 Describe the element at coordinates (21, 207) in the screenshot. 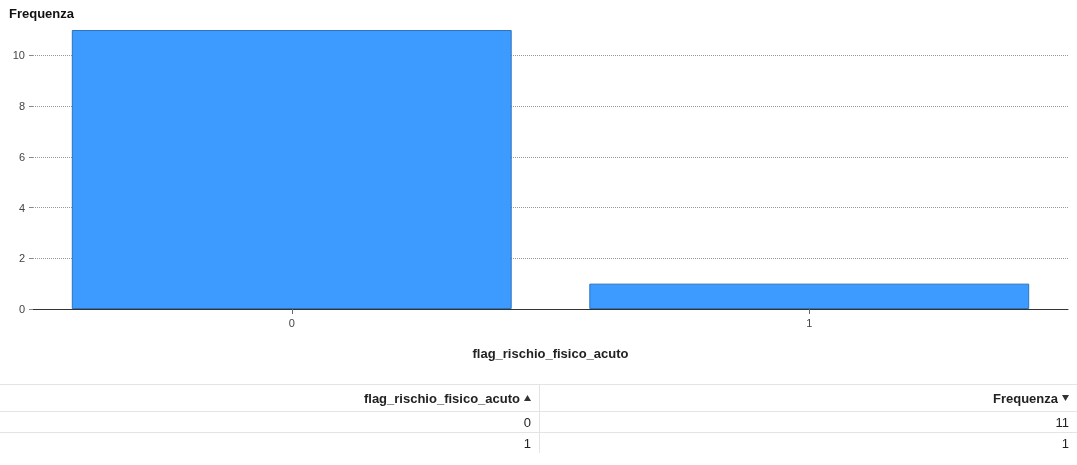

I see `y-tick-label: 4` at that location.